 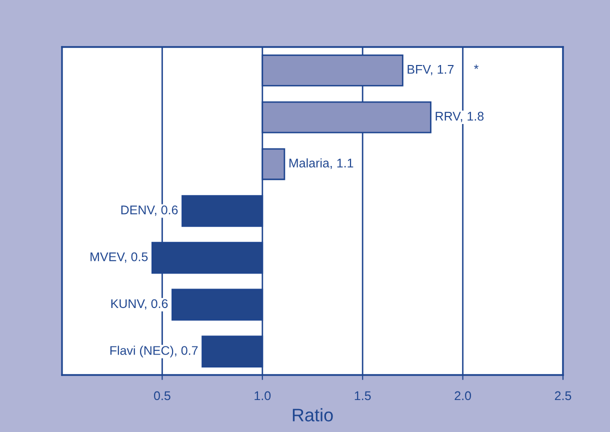 What do you see at coordinates (460, 117) in the screenshot?
I see `data-label: RRV, 1.8` at bounding box center [460, 117].